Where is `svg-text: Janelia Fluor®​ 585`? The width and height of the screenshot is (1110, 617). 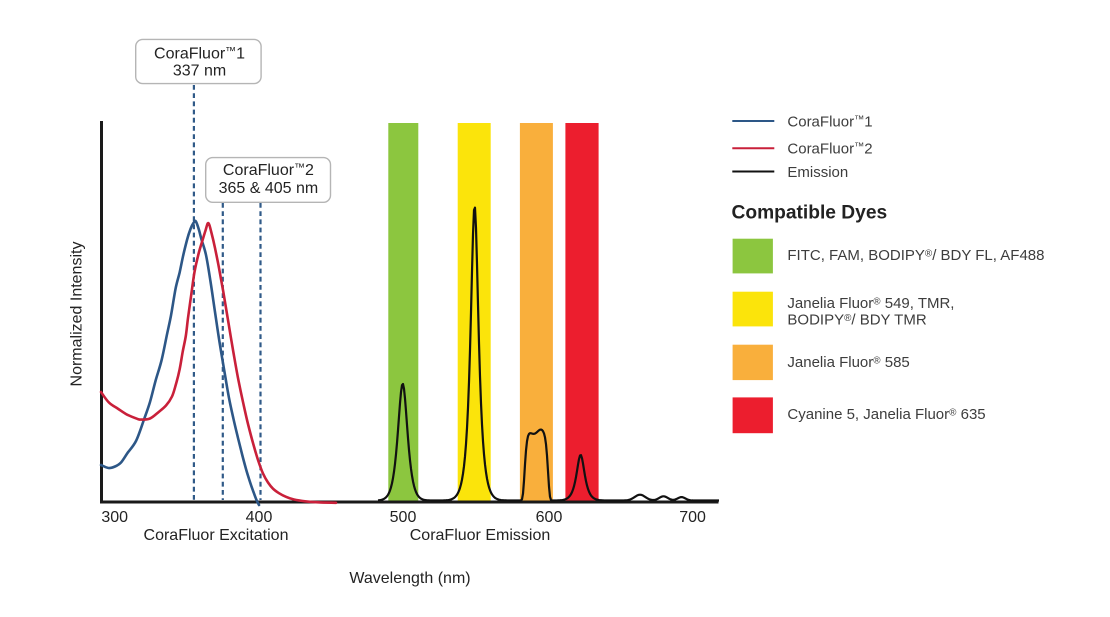 svg-text: Janelia Fluor®​ 585 is located at coordinates (848, 362).